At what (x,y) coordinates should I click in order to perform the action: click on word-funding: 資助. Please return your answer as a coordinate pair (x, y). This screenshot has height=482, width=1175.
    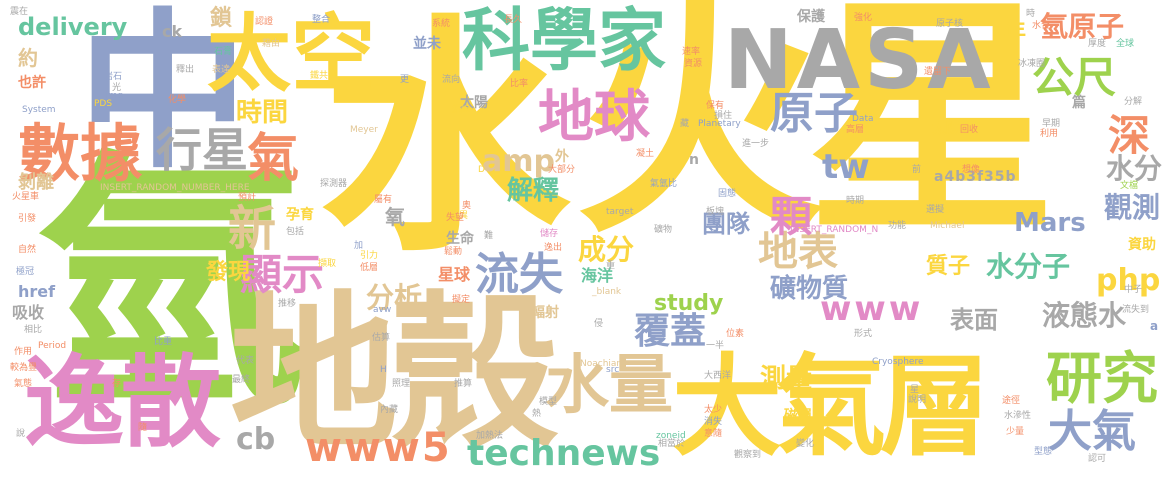
    Looking at the image, I should click on (1142, 245).